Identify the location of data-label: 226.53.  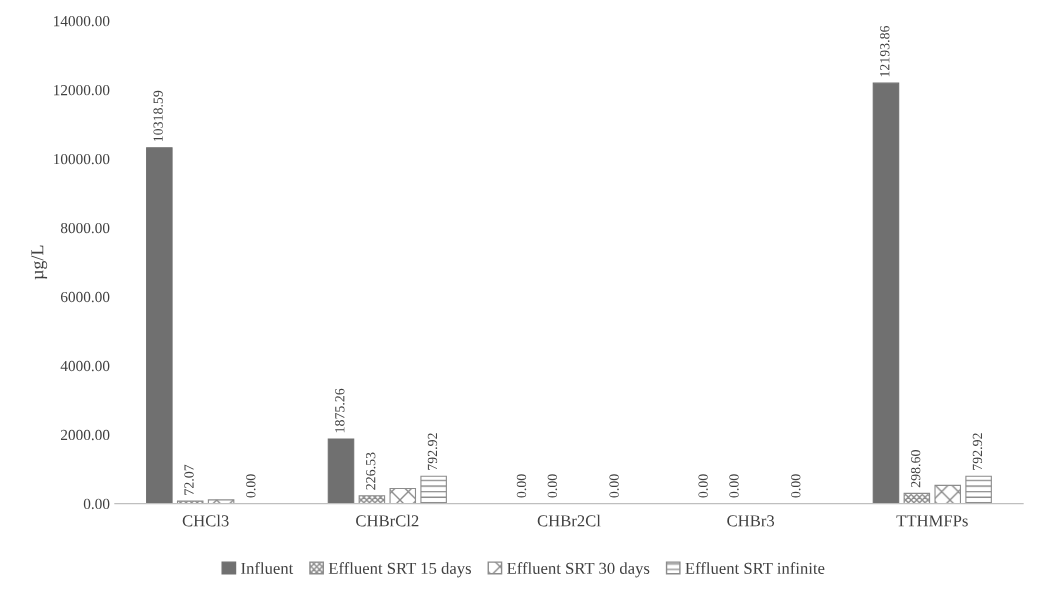
(371, 471).